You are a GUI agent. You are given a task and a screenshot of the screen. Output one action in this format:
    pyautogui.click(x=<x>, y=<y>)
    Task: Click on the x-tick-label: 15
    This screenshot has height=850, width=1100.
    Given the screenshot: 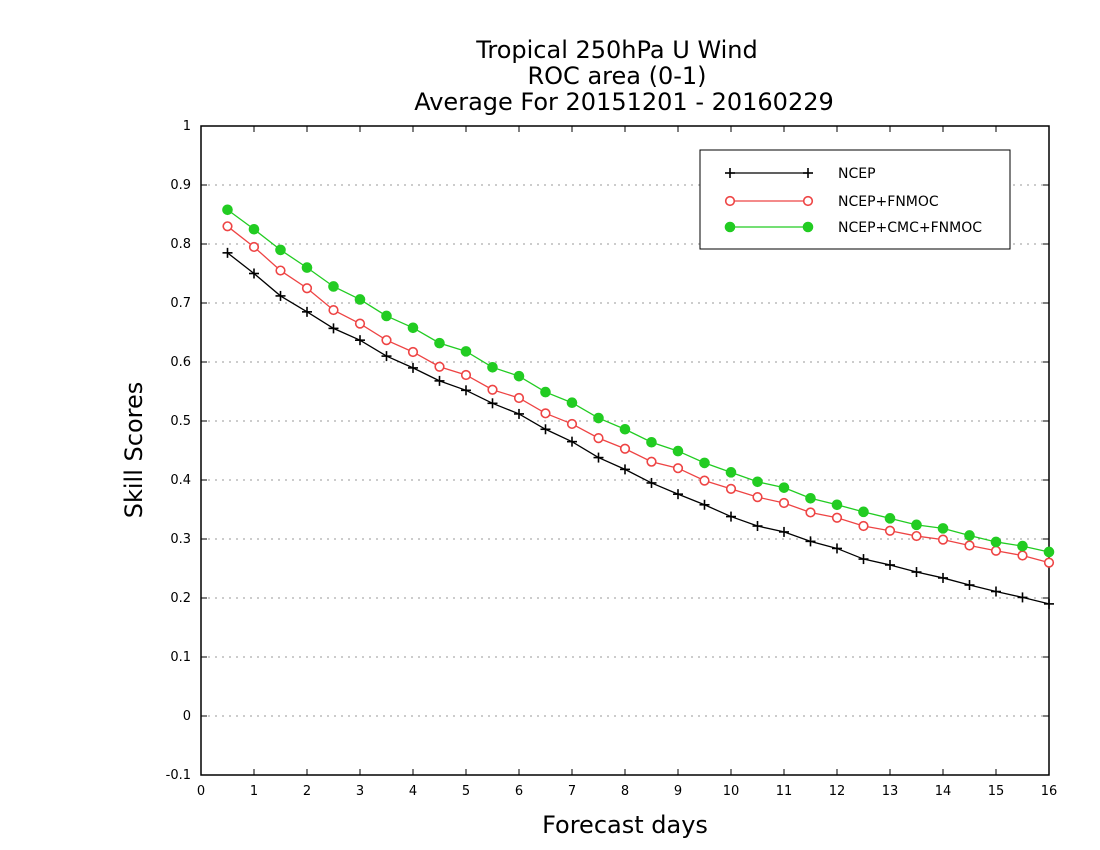 What is the action you would take?
    pyautogui.click(x=996, y=791)
    